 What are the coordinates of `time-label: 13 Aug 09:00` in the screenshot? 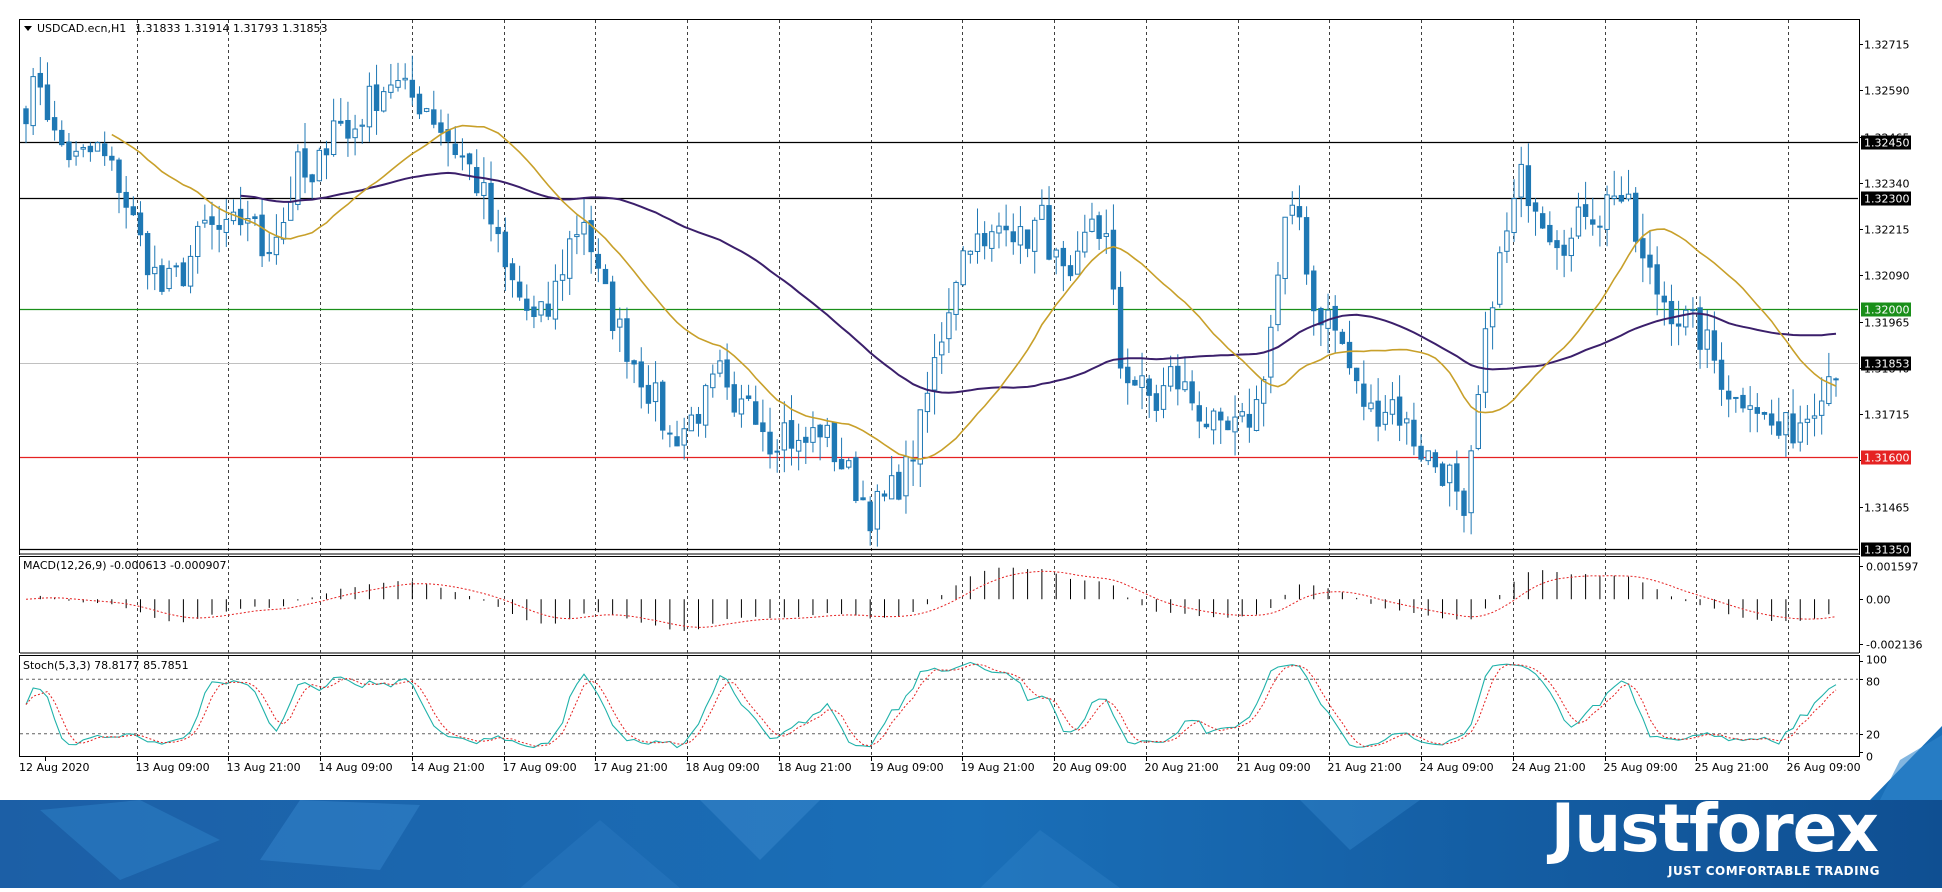 It's located at (173, 767).